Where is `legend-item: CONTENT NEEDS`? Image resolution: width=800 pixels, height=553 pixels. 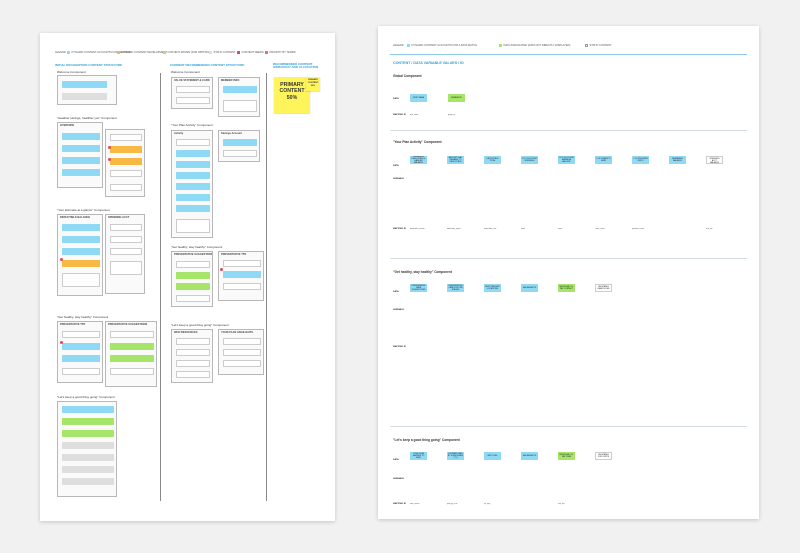
legend-item: CONTENT NEEDS is located at coordinates (250, 52).